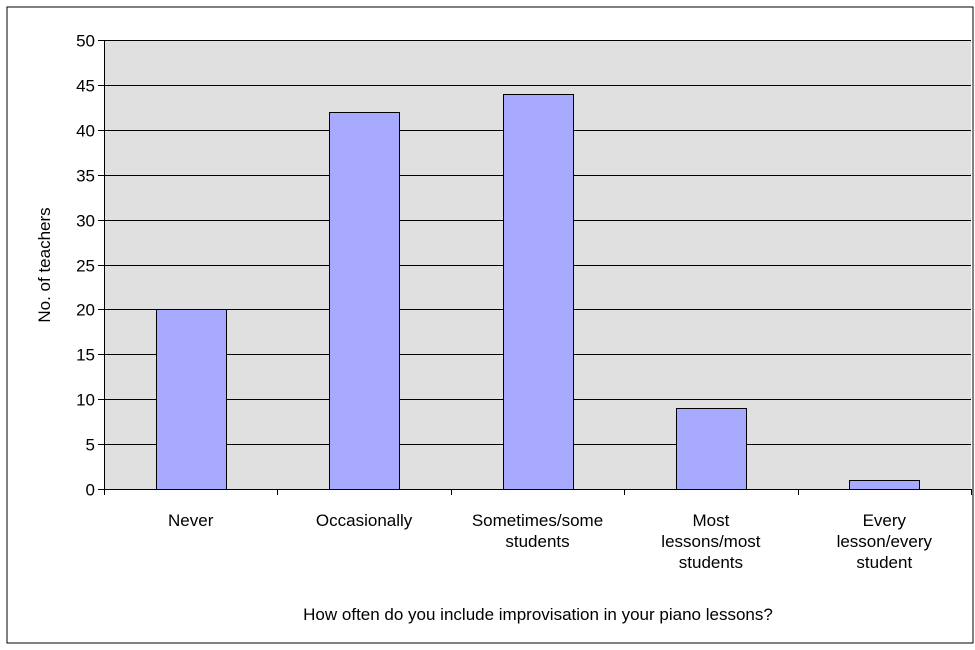 This screenshot has width=975, height=650. What do you see at coordinates (85, 400) in the screenshot?
I see `y-tick-label: 10` at bounding box center [85, 400].